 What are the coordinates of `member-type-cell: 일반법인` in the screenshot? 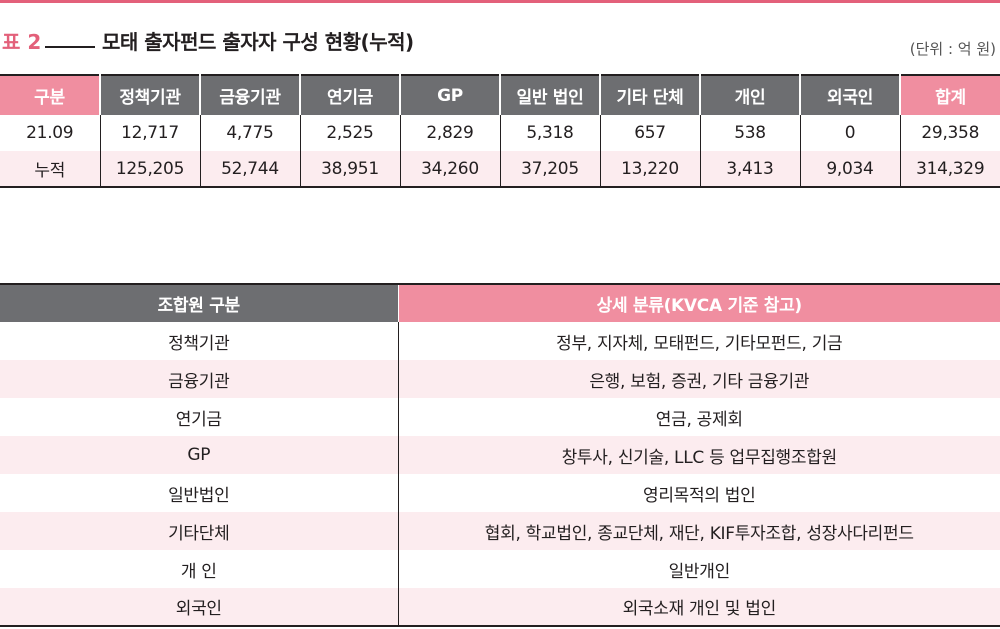 It's located at (199, 493).